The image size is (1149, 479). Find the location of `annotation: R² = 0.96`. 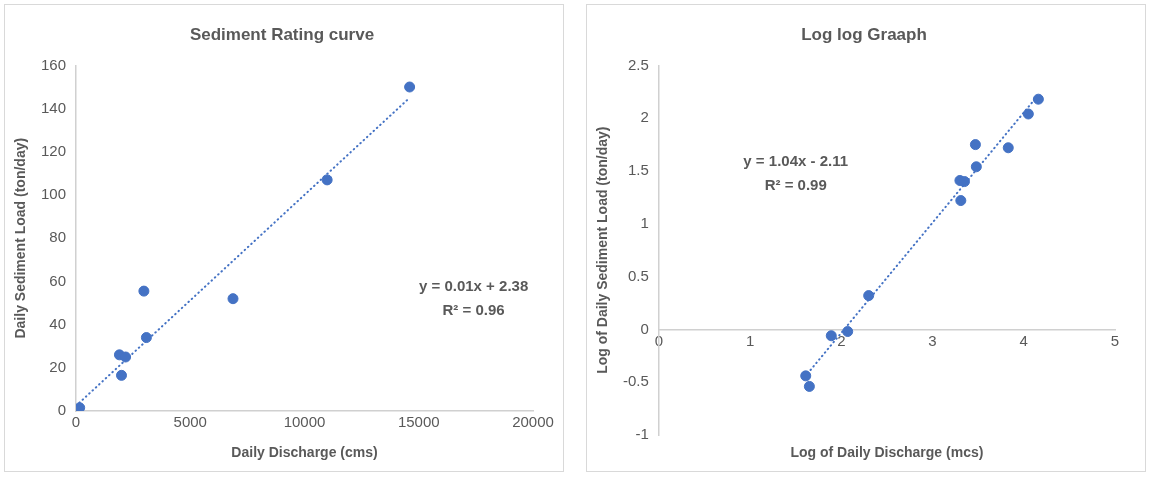

annotation: R² = 0.96 is located at coordinates (473, 309).